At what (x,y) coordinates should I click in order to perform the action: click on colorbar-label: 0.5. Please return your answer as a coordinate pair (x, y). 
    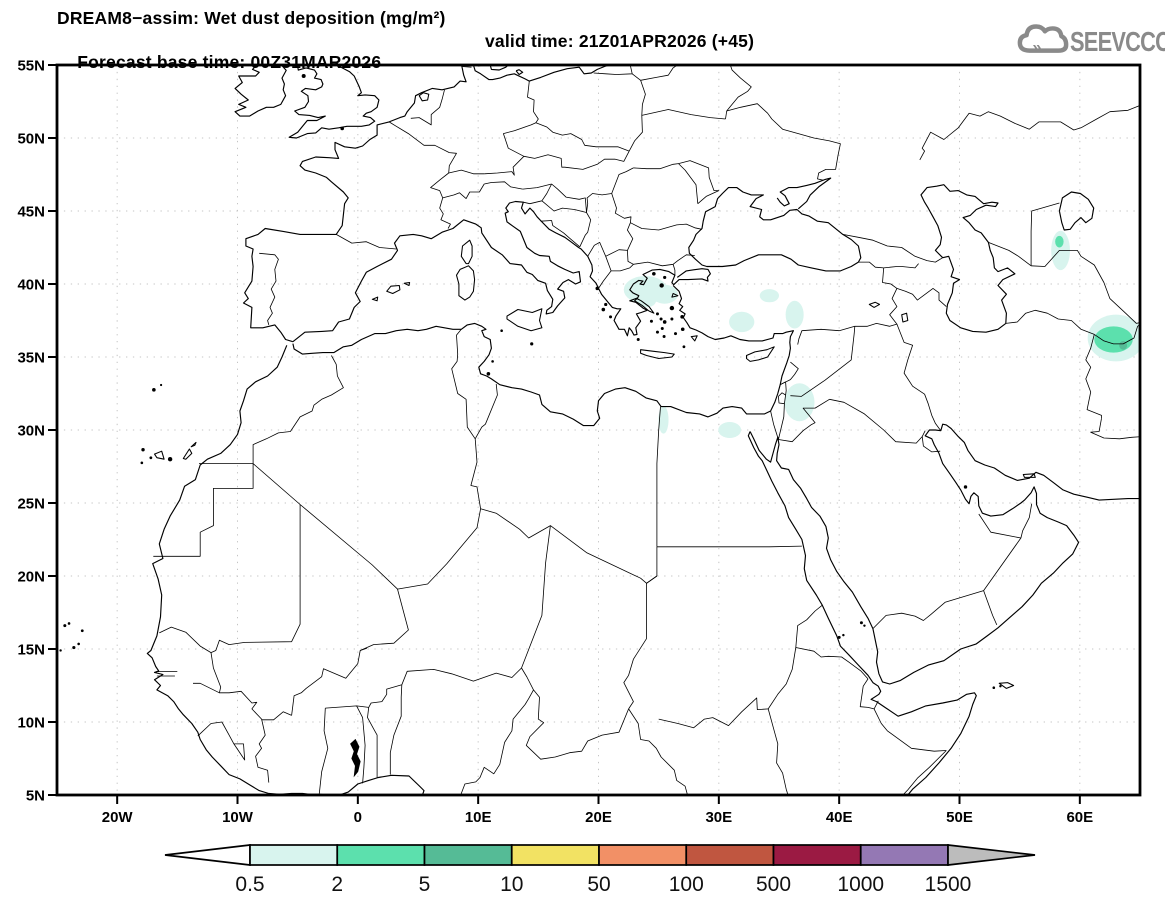
    Looking at the image, I should click on (249, 884).